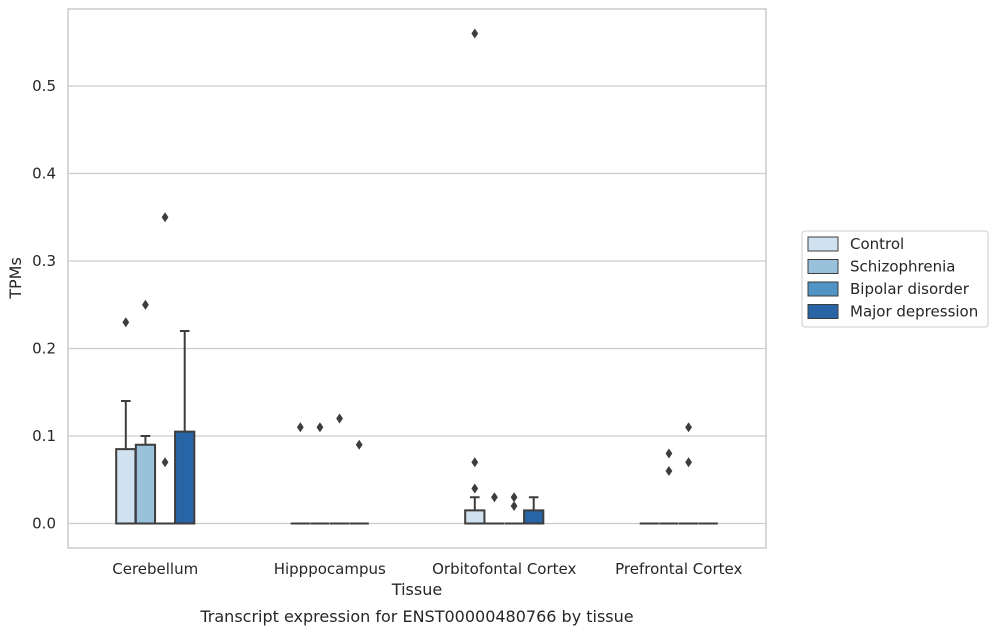  I want to click on y-tick-label: 0.3, so click(44, 261).